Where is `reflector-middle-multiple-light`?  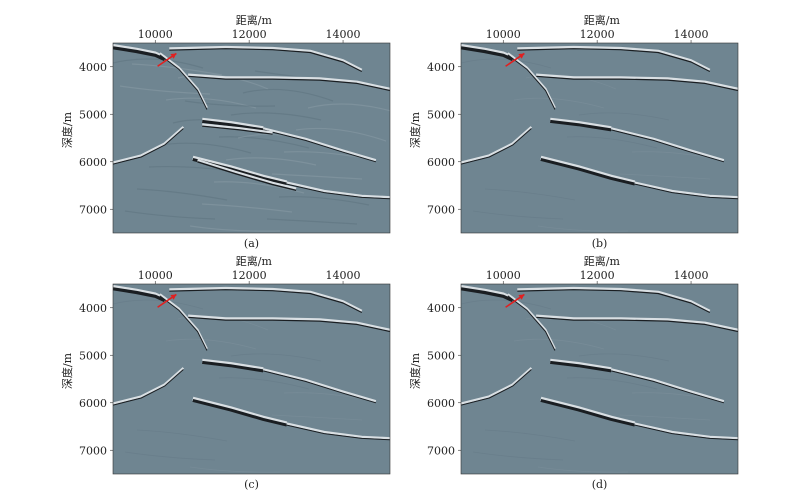
reflector-middle-multiple-light is located at coordinates (237, 128).